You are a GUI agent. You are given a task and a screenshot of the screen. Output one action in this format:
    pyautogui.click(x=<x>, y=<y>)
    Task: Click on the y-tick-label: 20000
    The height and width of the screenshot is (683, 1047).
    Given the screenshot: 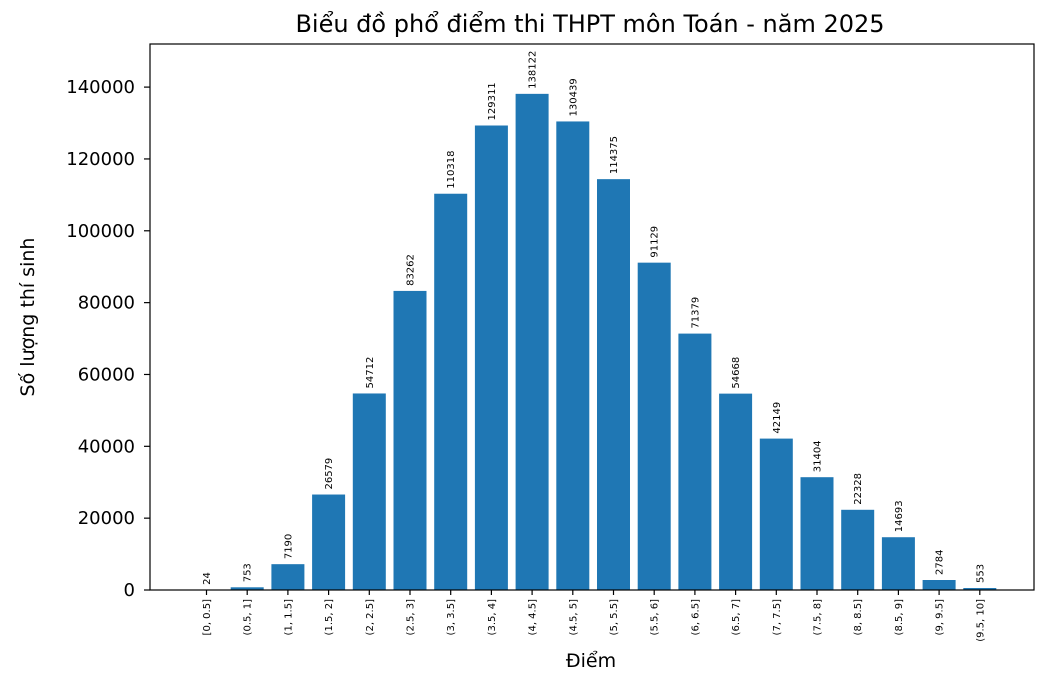 What is the action you would take?
    pyautogui.click(x=106, y=518)
    